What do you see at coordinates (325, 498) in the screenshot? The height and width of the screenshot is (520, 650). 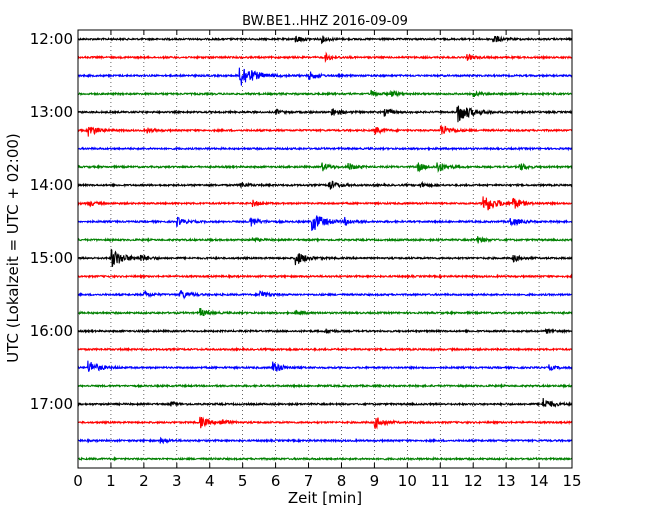 I see `x-axis-label: Zeit [min]` at bounding box center [325, 498].